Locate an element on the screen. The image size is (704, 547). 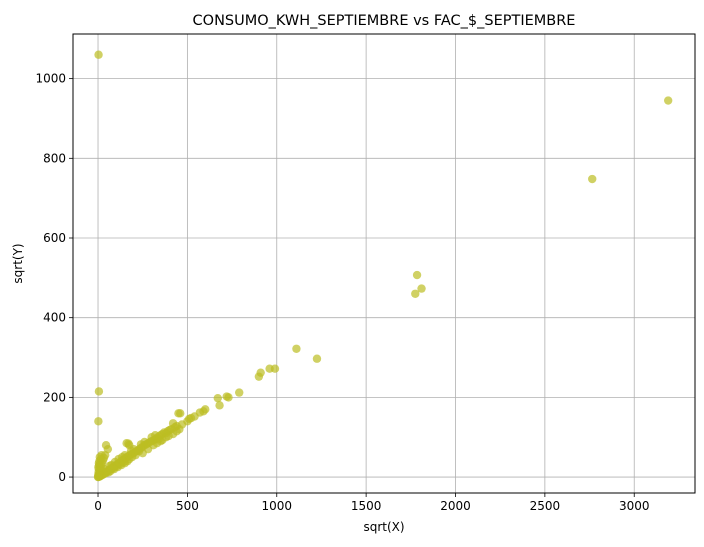
y-tick-label: 1000 is located at coordinates (50, 79).